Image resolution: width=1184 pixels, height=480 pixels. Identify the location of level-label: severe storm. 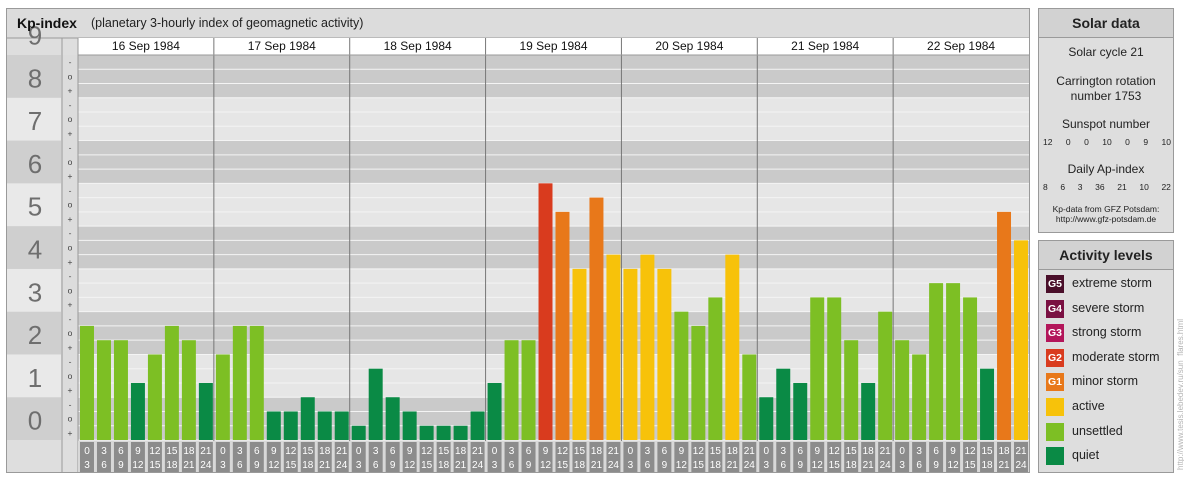
(1108, 307).